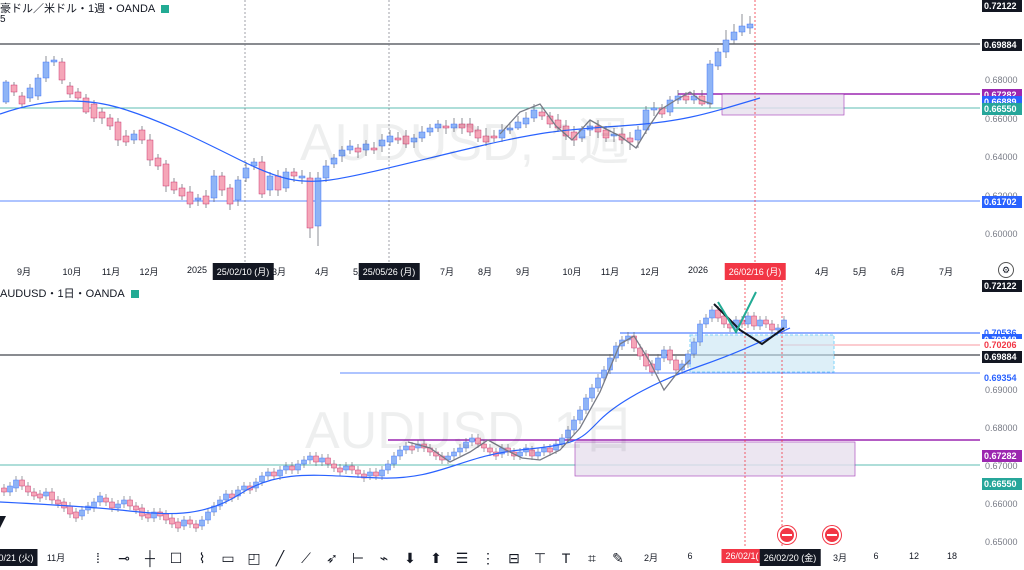  I want to click on time-axis-tick: 12月, so click(149, 272).